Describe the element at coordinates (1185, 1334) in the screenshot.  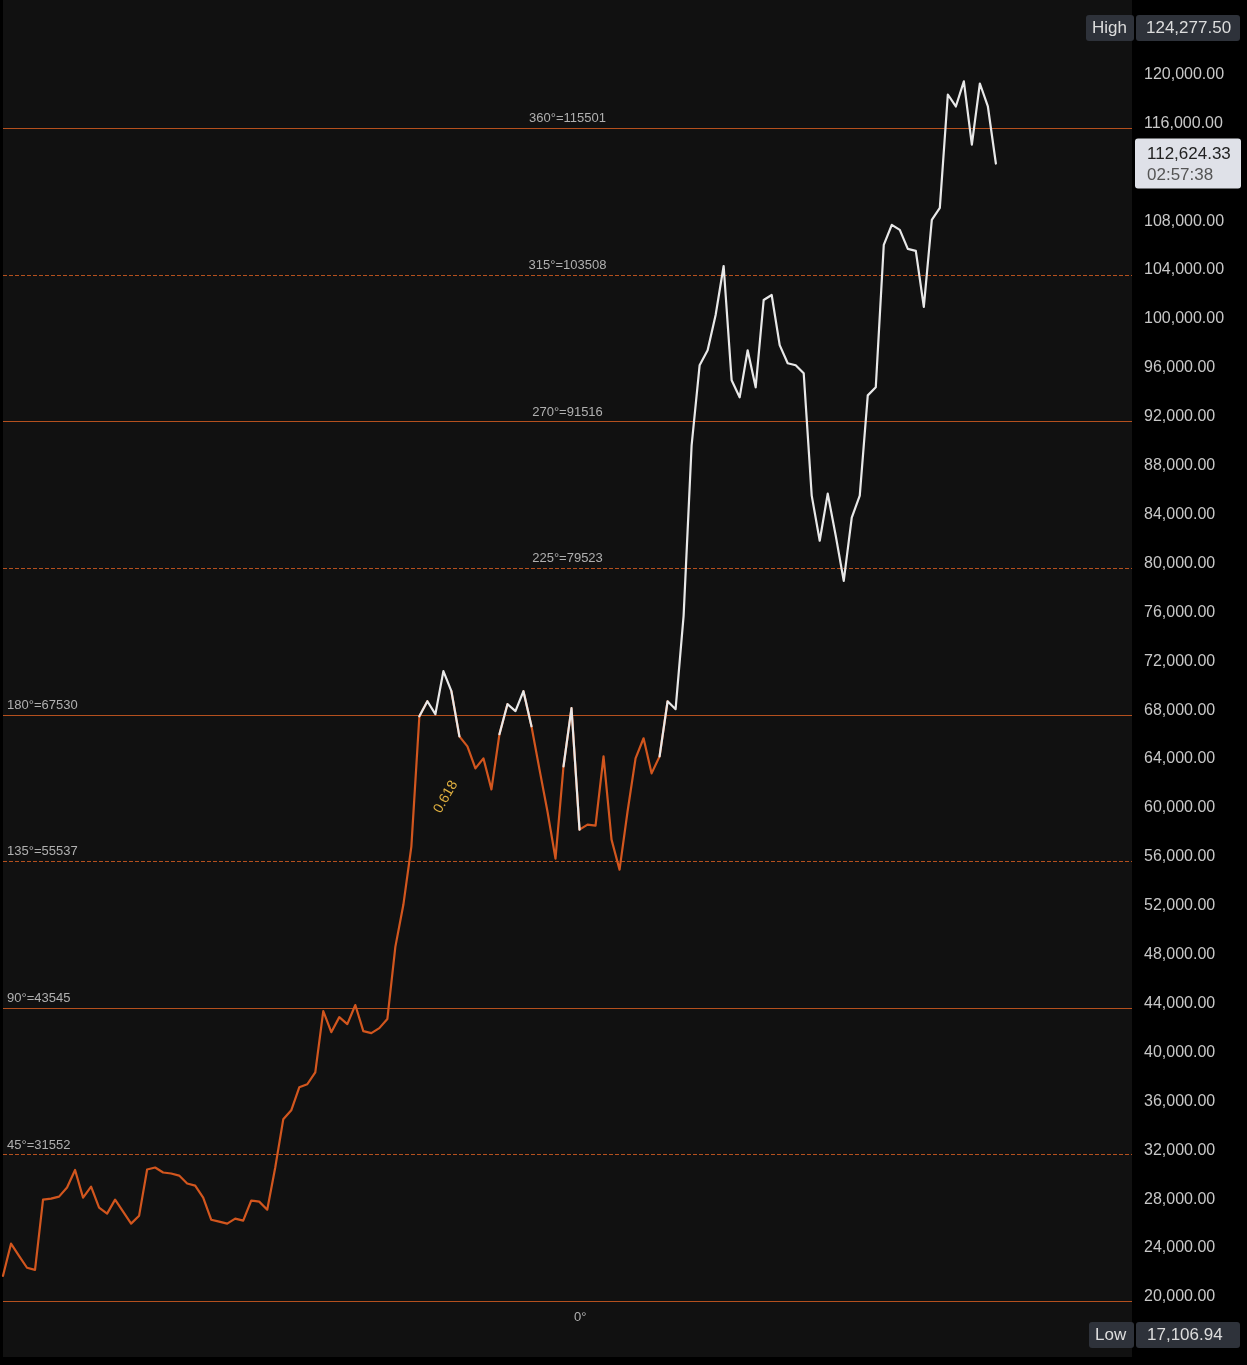
I see `text: 17,106.94` at that location.